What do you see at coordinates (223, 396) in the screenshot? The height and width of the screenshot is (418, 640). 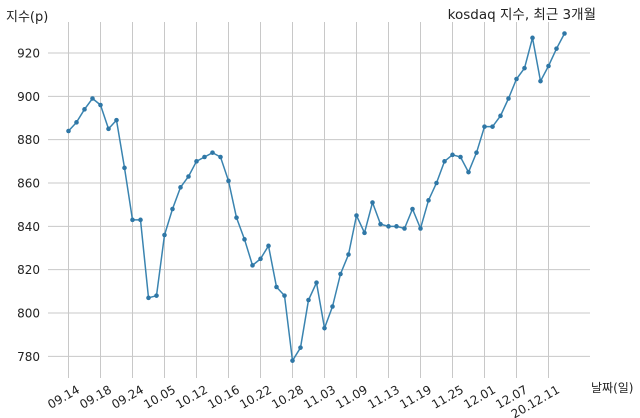 I see `x-tick-label: 10.16` at bounding box center [223, 396].